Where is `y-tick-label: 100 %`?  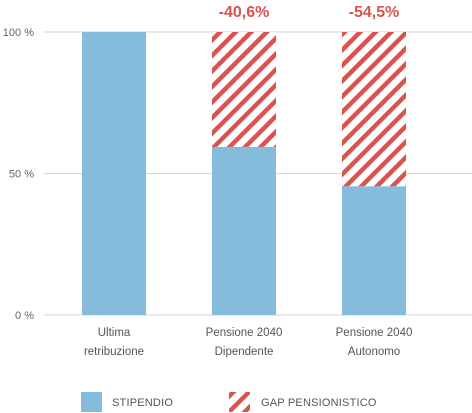 y-tick-label: 100 % is located at coordinates (18, 33).